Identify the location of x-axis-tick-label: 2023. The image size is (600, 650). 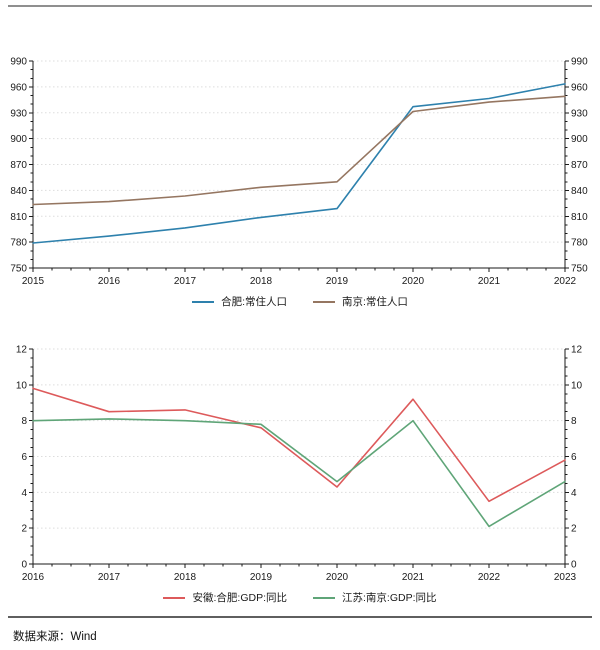
(565, 577).